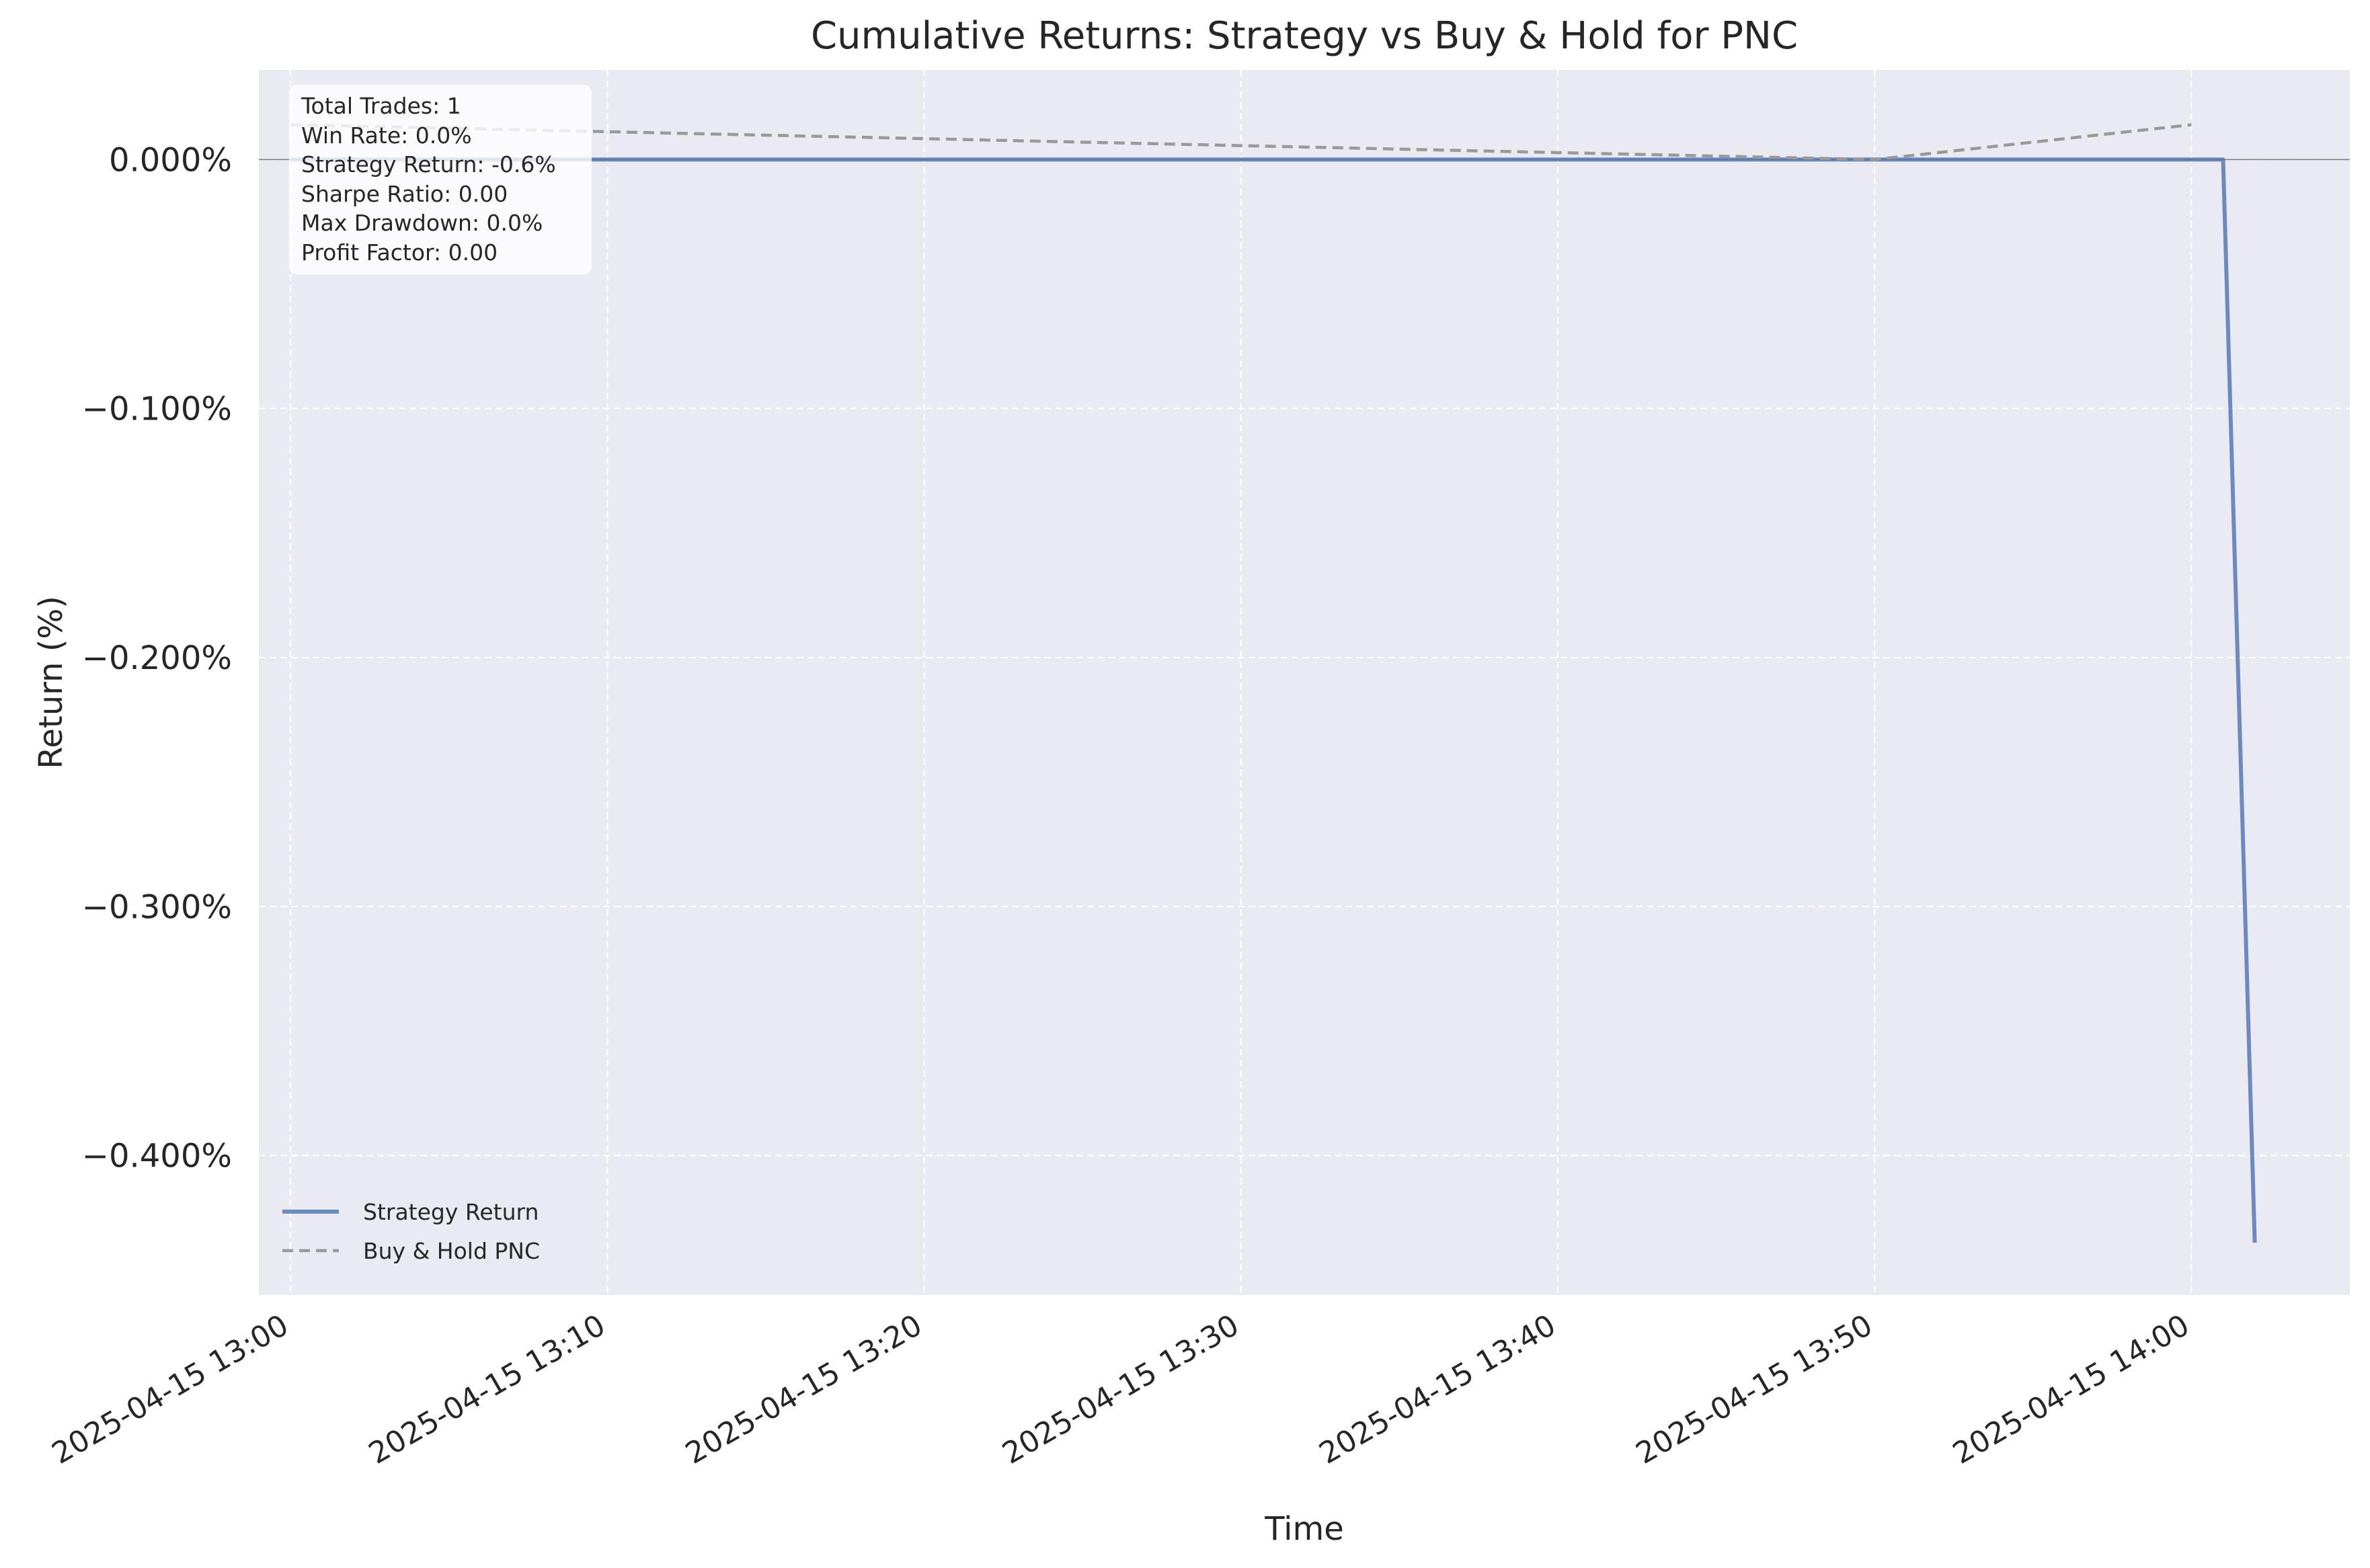 The height and width of the screenshot is (1568, 2370). Describe the element at coordinates (1241, 142) in the screenshot. I see `series-line-buy-hold` at that location.